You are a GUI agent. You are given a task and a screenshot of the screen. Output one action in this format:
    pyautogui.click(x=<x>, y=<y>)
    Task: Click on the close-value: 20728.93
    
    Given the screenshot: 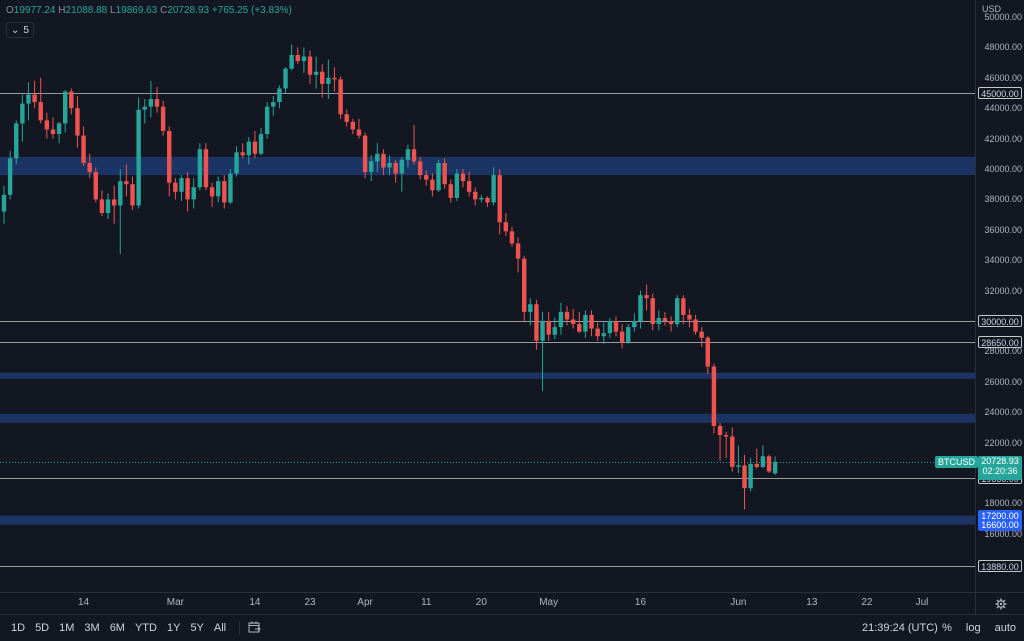 What is the action you would take?
    pyautogui.click(x=188, y=10)
    